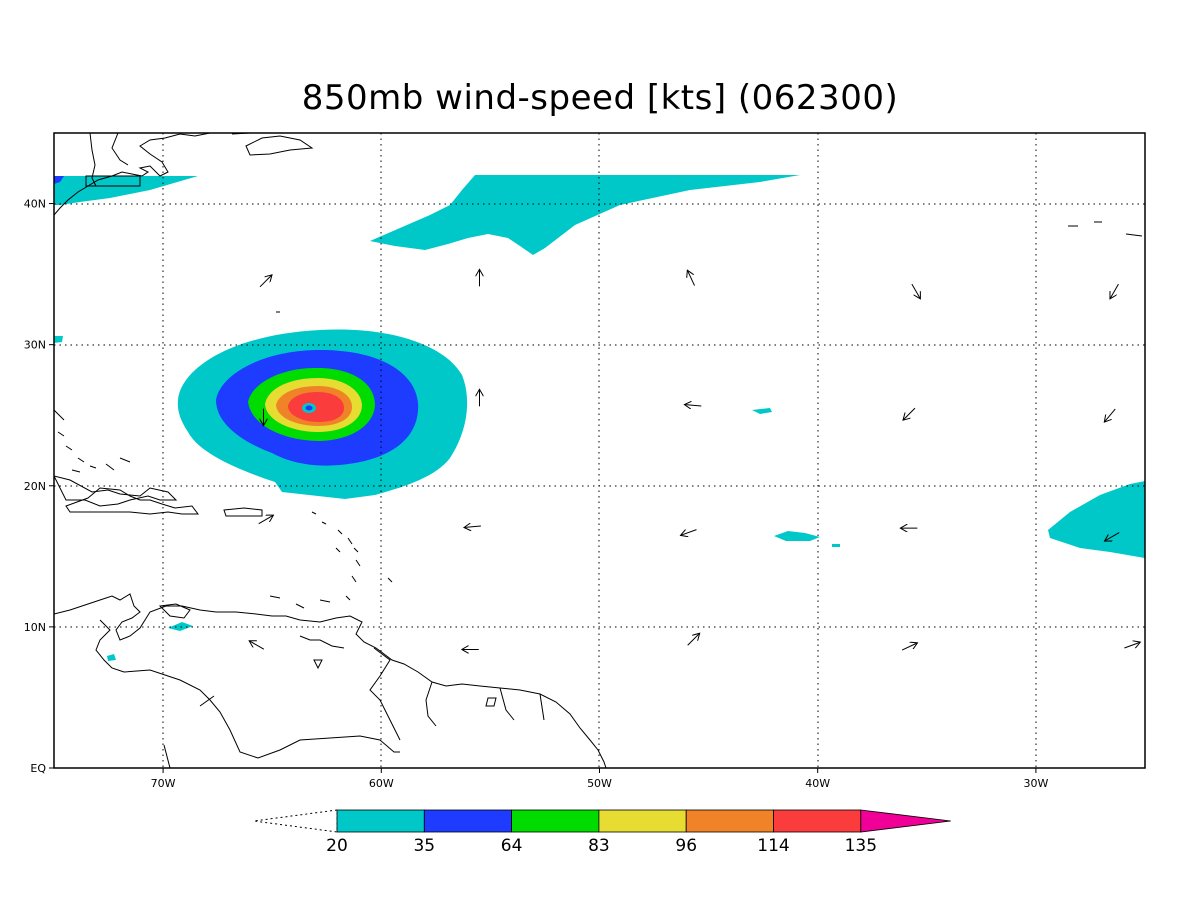 The image size is (1200, 900). What do you see at coordinates (295, 821) in the screenshot?
I see `colorbar-low-extension` at bounding box center [295, 821].